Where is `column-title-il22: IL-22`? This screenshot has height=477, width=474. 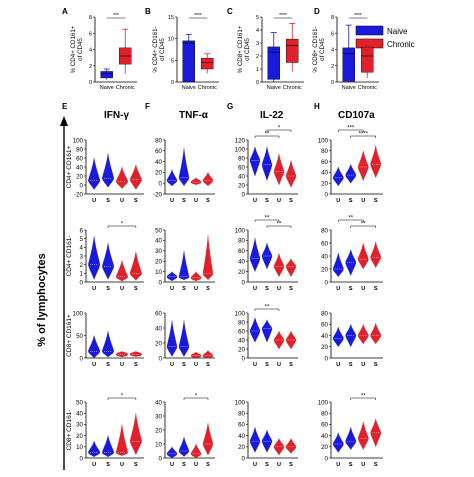
column-title-il22: IL-22 is located at coordinates (272, 115).